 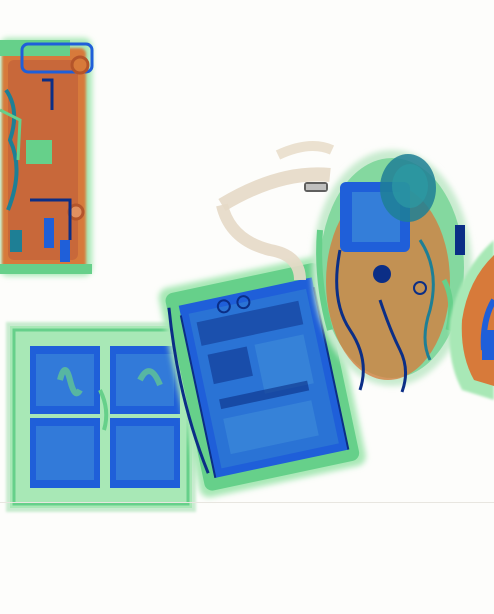 What do you see at coordinates (392, 271) in the screenshot?
I see `backpack` at bounding box center [392, 271].